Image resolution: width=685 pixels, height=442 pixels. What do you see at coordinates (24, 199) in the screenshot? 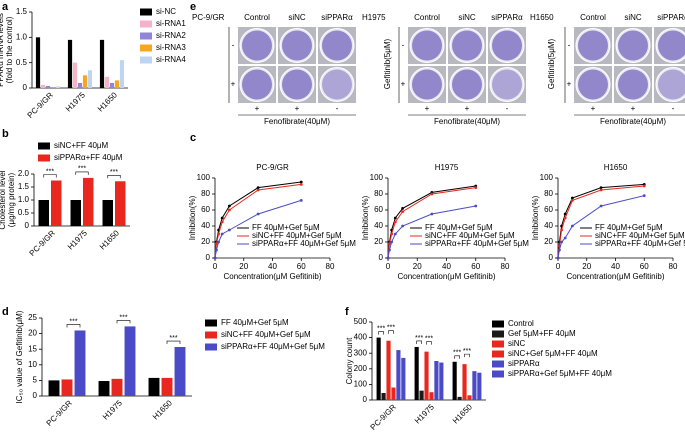
I see `y-tick-label: 1.0` at bounding box center [24, 199].